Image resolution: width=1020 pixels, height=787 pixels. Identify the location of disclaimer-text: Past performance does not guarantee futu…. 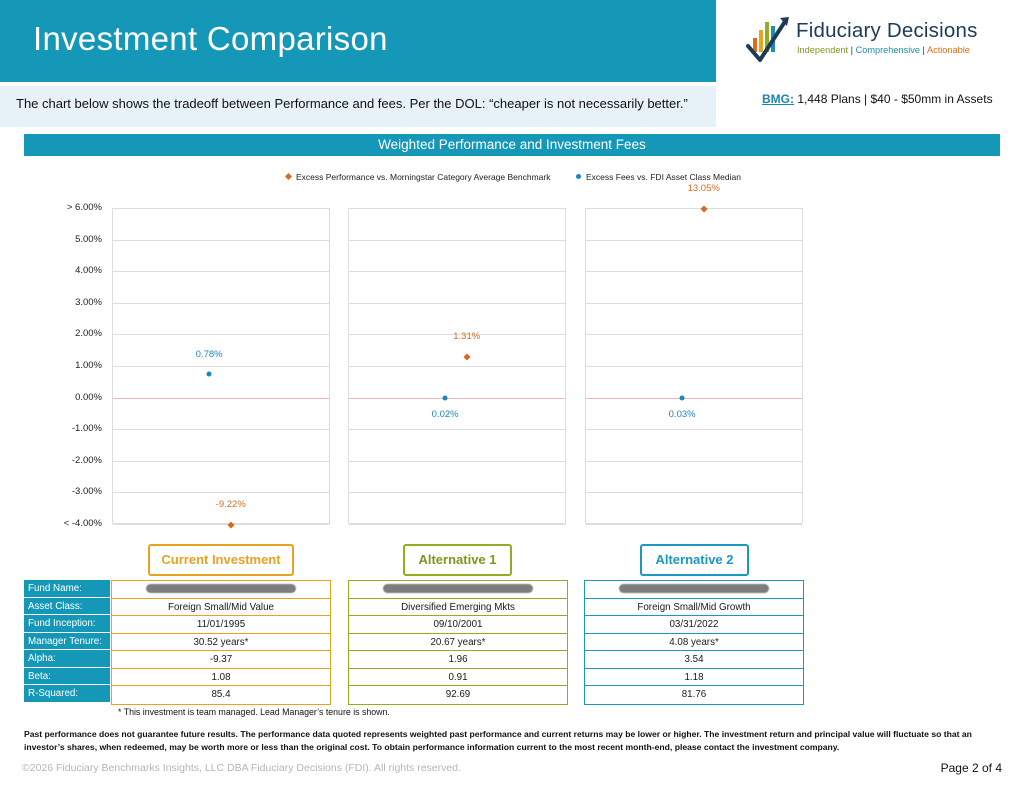
(498, 740).